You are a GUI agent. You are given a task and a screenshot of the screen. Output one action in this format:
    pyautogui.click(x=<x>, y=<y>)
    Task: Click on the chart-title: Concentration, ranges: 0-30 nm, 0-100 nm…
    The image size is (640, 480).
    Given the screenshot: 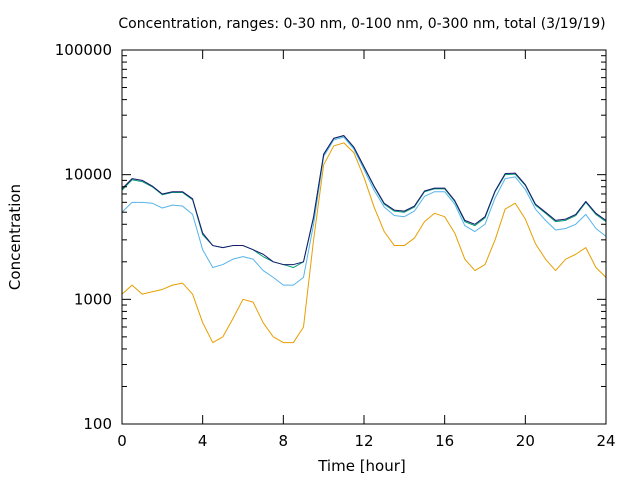 What is the action you would take?
    pyautogui.click(x=361, y=24)
    